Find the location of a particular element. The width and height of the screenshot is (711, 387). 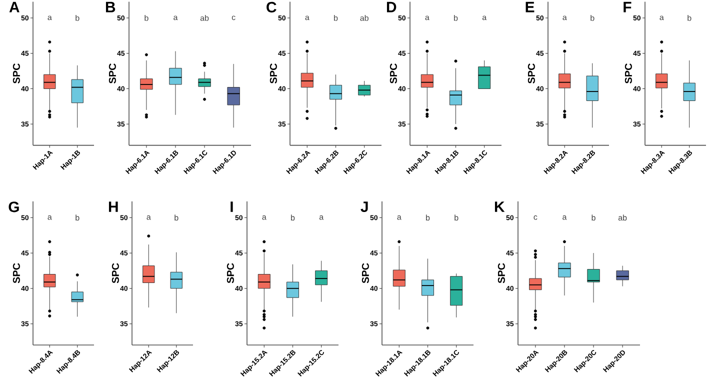

chart-title: F is located at coordinates (628, 7).